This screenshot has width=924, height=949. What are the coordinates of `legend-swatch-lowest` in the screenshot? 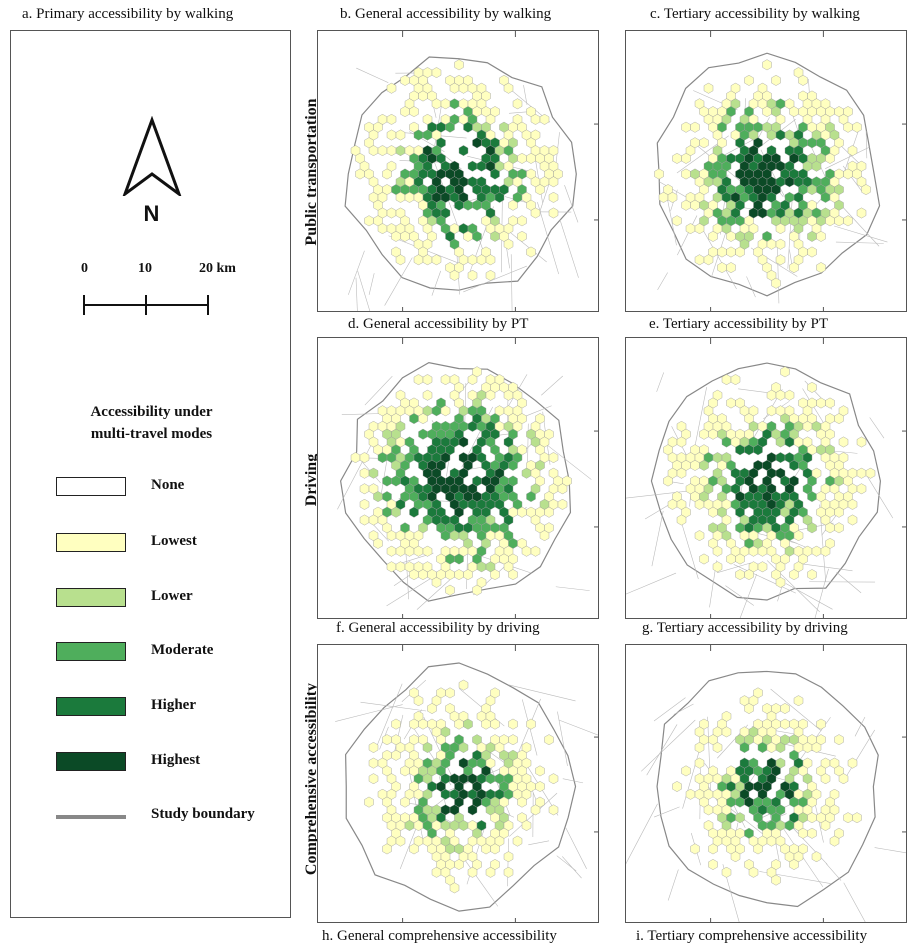 It's located at (91, 542).